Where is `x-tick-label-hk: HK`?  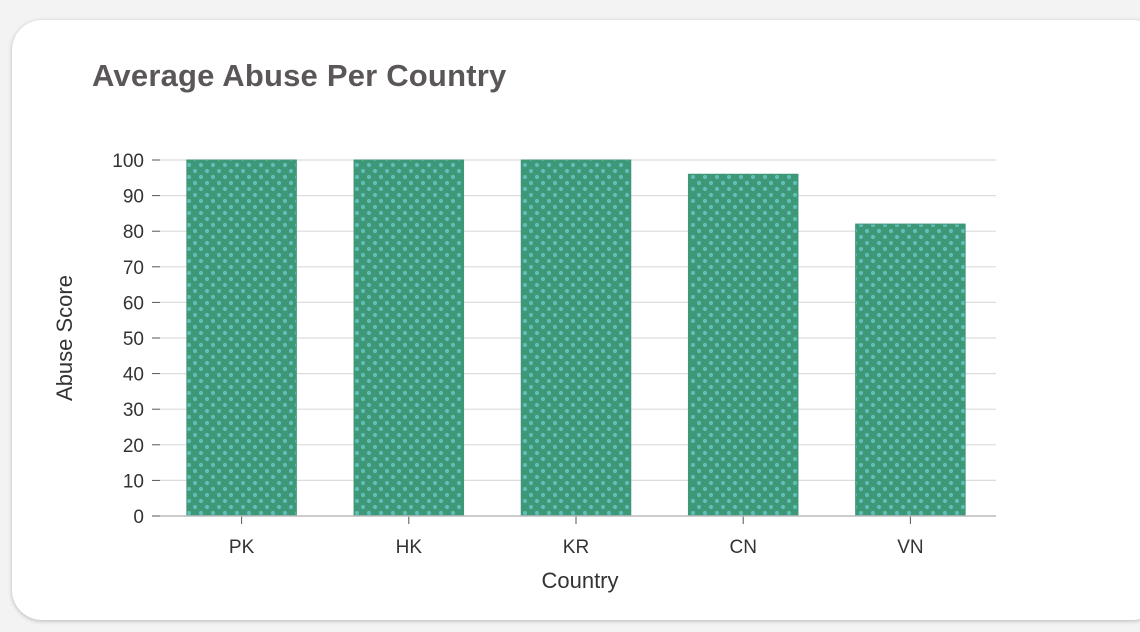
x-tick-label-hk: HK is located at coordinates (409, 547).